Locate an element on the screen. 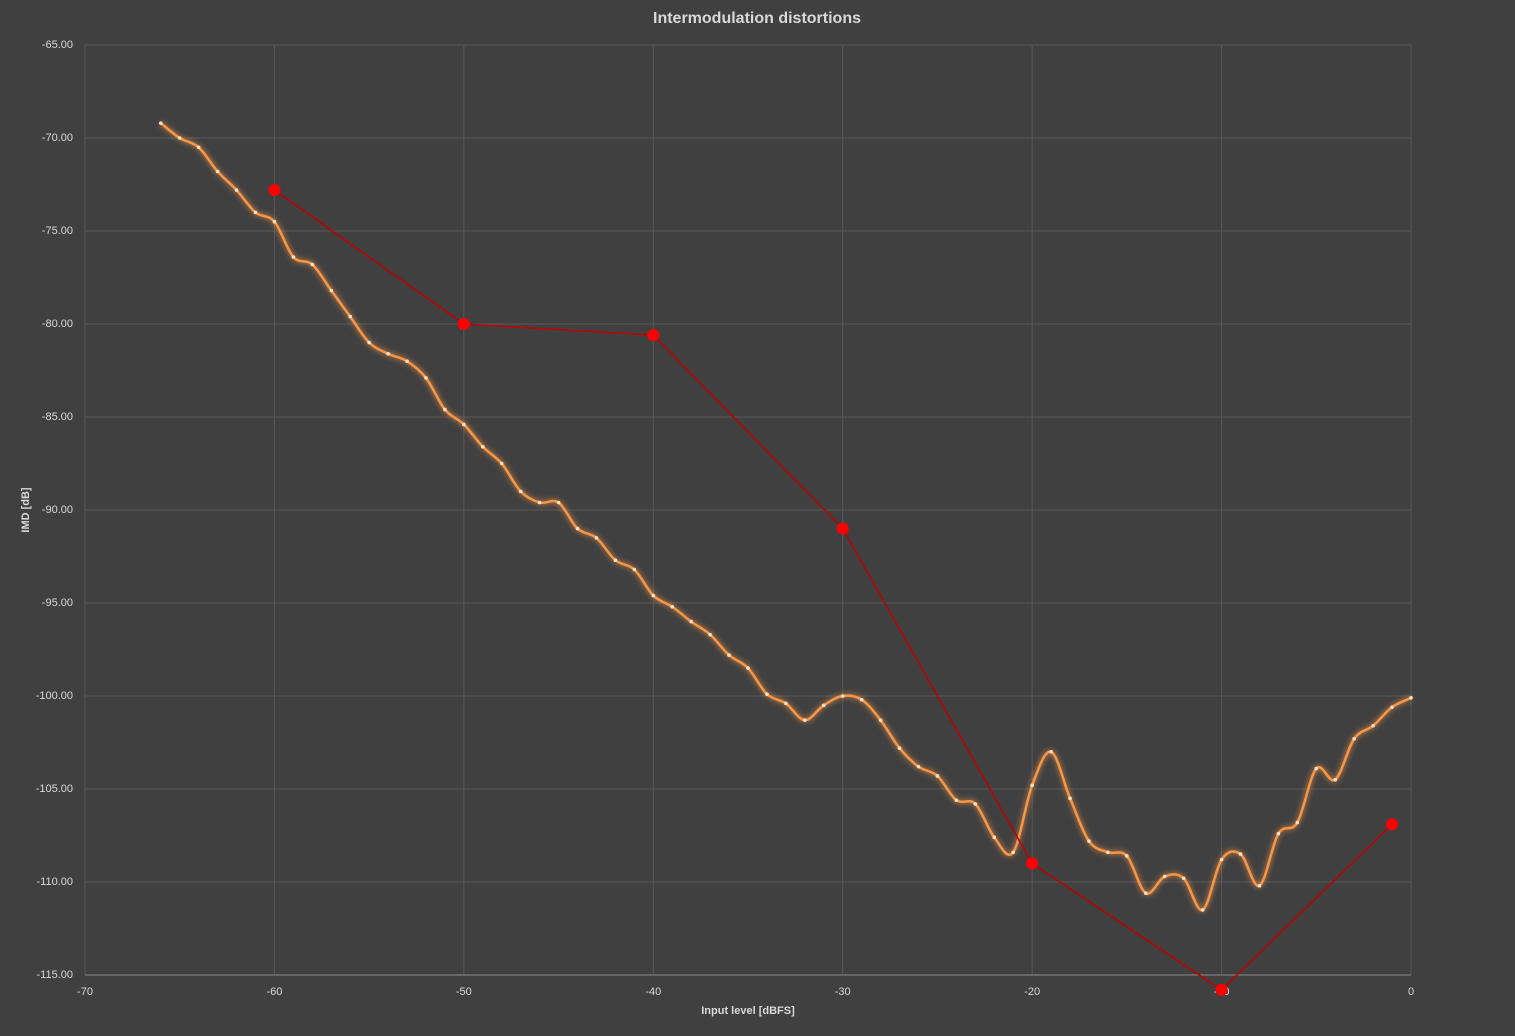 This screenshot has width=1515, height=1036. y-tick-label: -85.00 is located at coordinates (57, 417).